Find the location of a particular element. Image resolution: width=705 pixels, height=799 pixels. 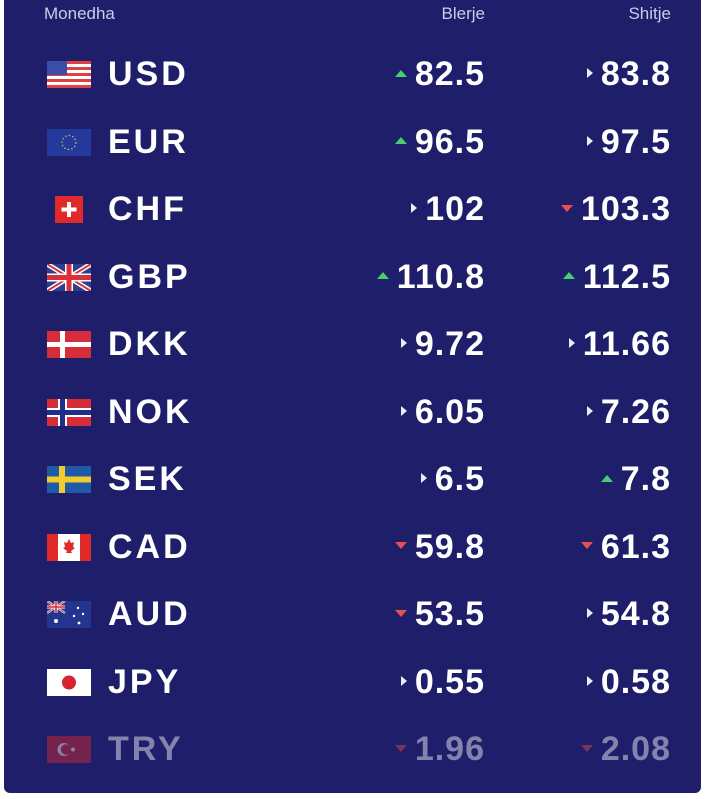

au-flag-icon is located at coordinates (69, 614).